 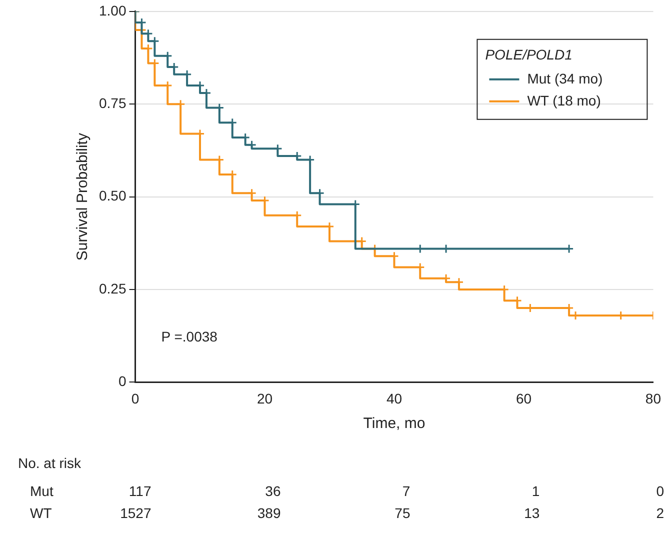 I want to click on legend-label: Mut (34 mo), so click(x=565, y=78).